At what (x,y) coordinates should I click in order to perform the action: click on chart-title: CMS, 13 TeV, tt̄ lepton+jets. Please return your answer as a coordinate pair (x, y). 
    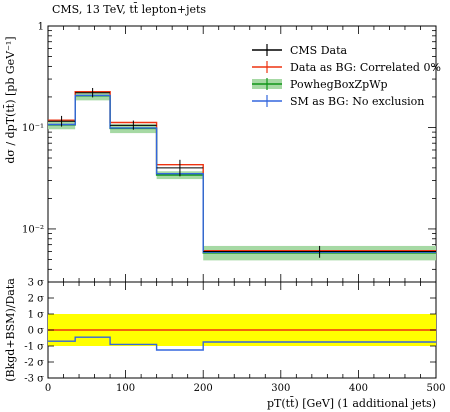
    Looking at the image, I should click on (129, 9).